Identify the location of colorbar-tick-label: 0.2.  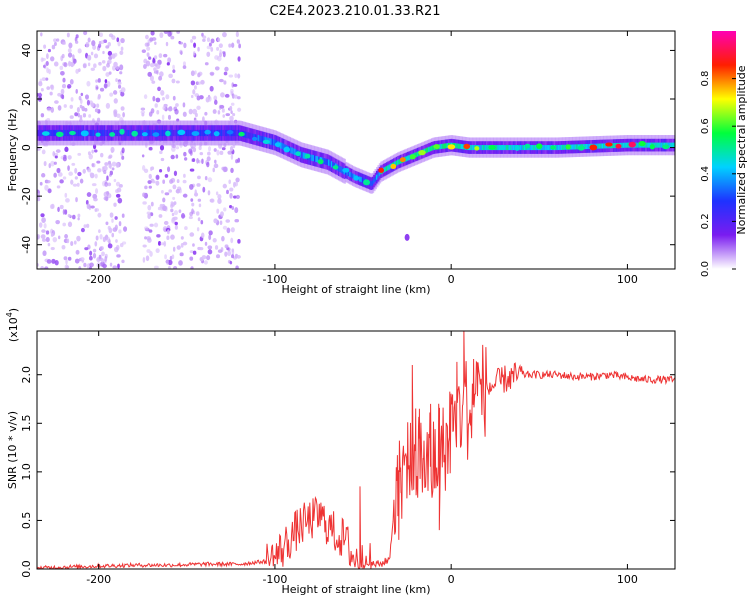
(705, 221).